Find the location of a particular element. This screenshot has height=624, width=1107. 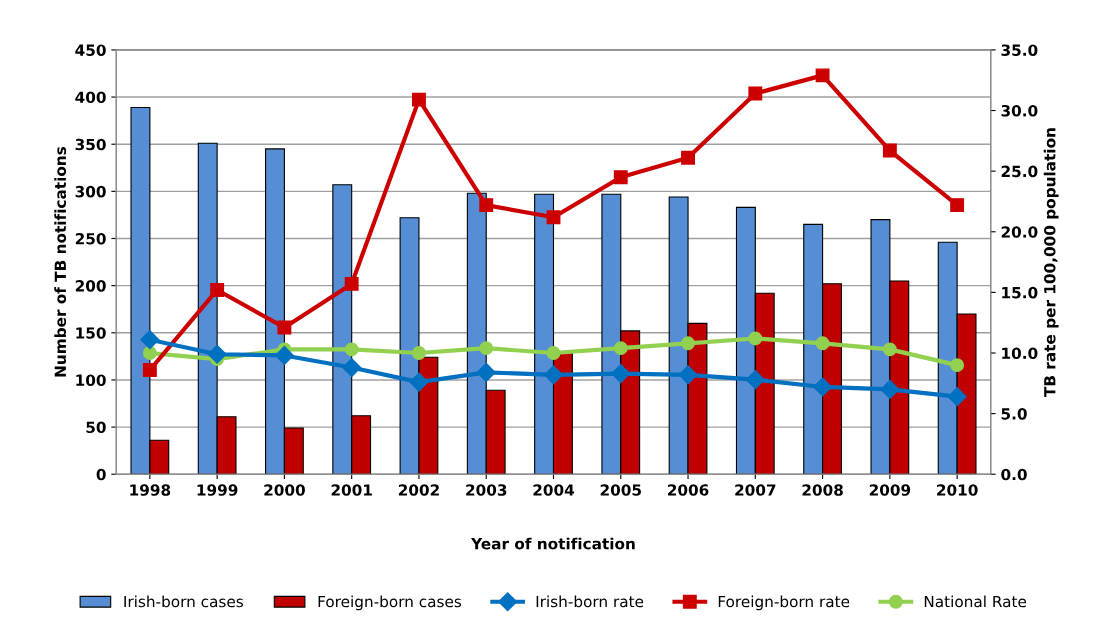

y2-tick-label: 35.0 is located at coordinates (1019, 50).